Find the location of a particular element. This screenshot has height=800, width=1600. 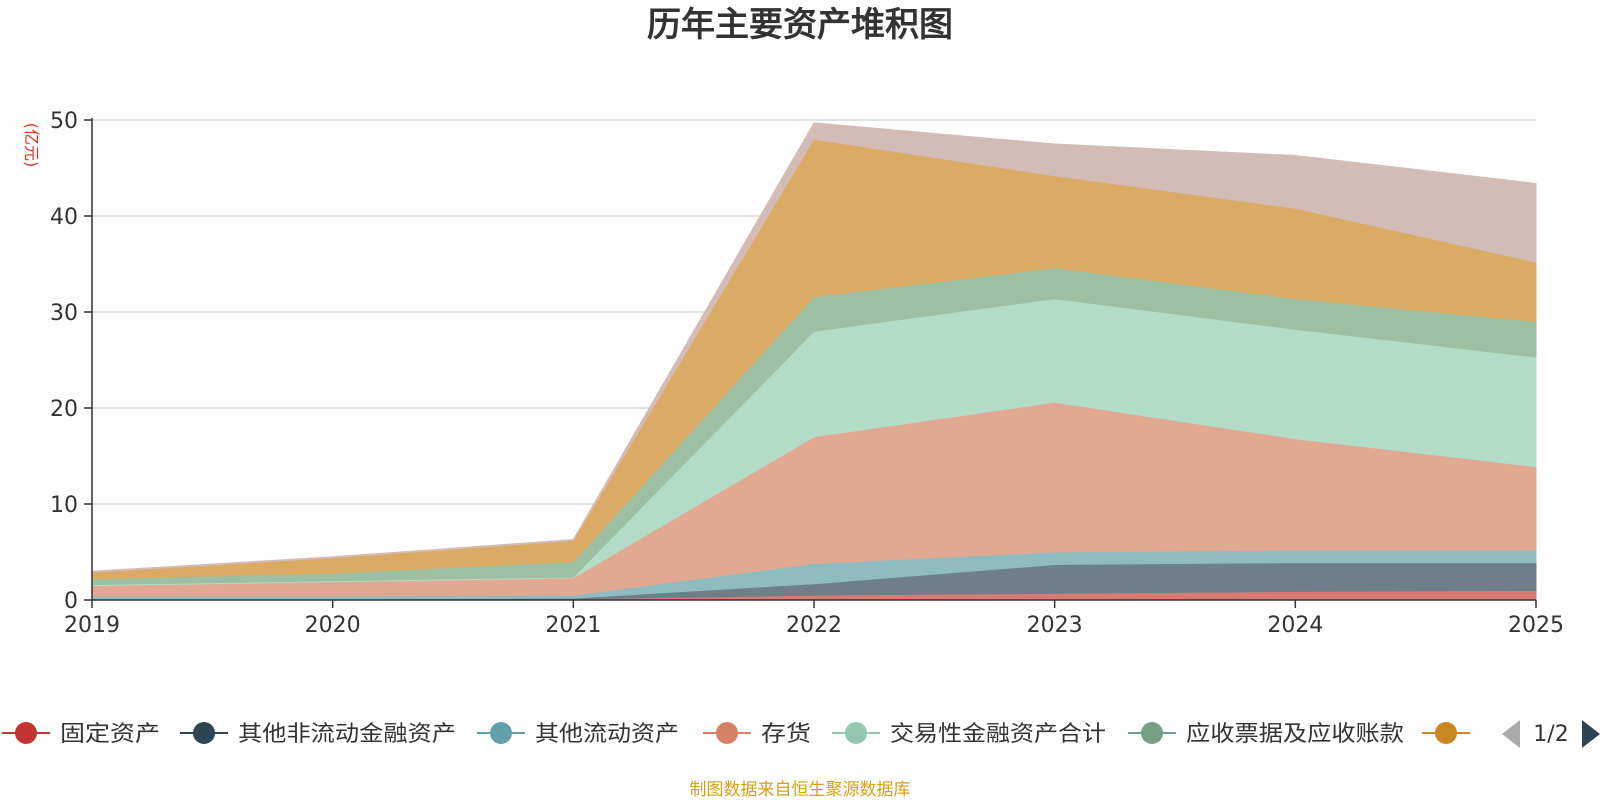

legend-item-3: 其他流动资产 is located at coordinates (578, 734).